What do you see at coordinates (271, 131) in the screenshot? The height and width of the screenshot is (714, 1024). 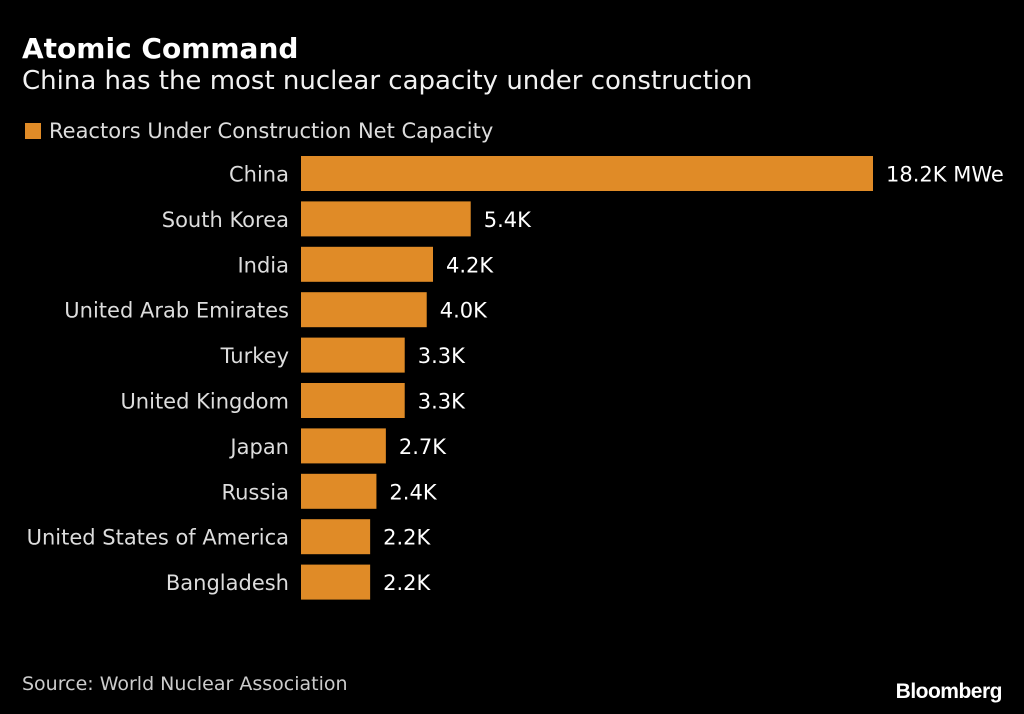 I see `legend-label: Reactors Under Construction Net Capacity` at bounding box center [271, 131].